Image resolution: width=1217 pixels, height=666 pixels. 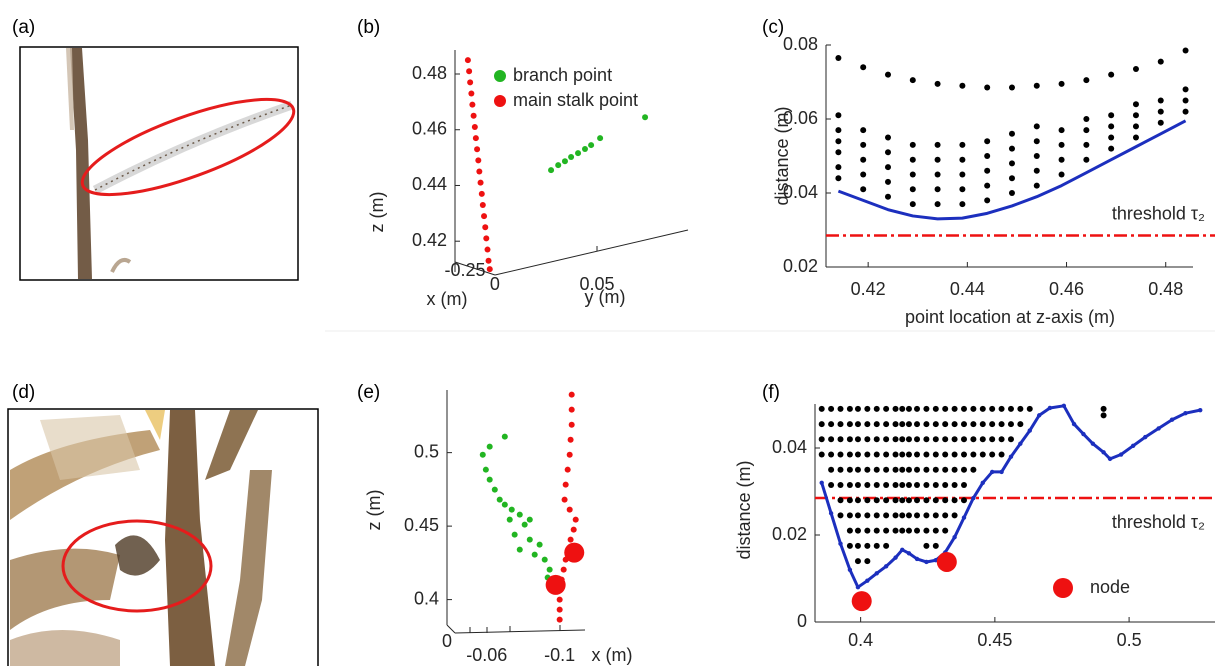 I want to click on y-axis-label: z (m), so click(x=377, y=212).